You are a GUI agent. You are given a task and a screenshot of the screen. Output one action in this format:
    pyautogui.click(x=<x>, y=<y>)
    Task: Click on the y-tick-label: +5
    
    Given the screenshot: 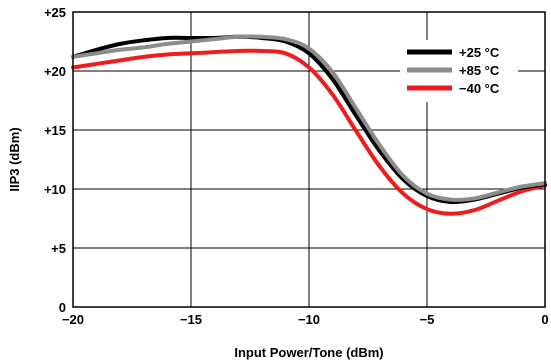 What is the action you would take?
    pyautogui.click(x=58, y=248)
    